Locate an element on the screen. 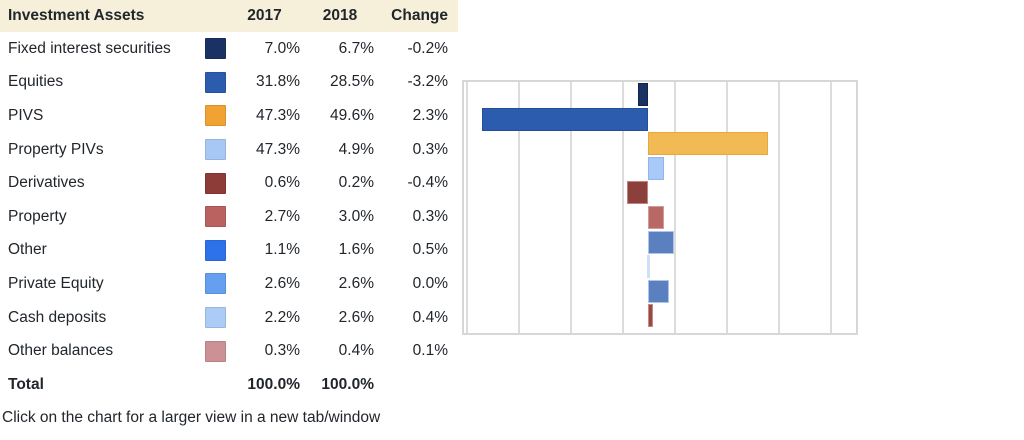 This screenshot has width=1024, height=440. value-2017: 0.6% is located at coordinates (282, 183).